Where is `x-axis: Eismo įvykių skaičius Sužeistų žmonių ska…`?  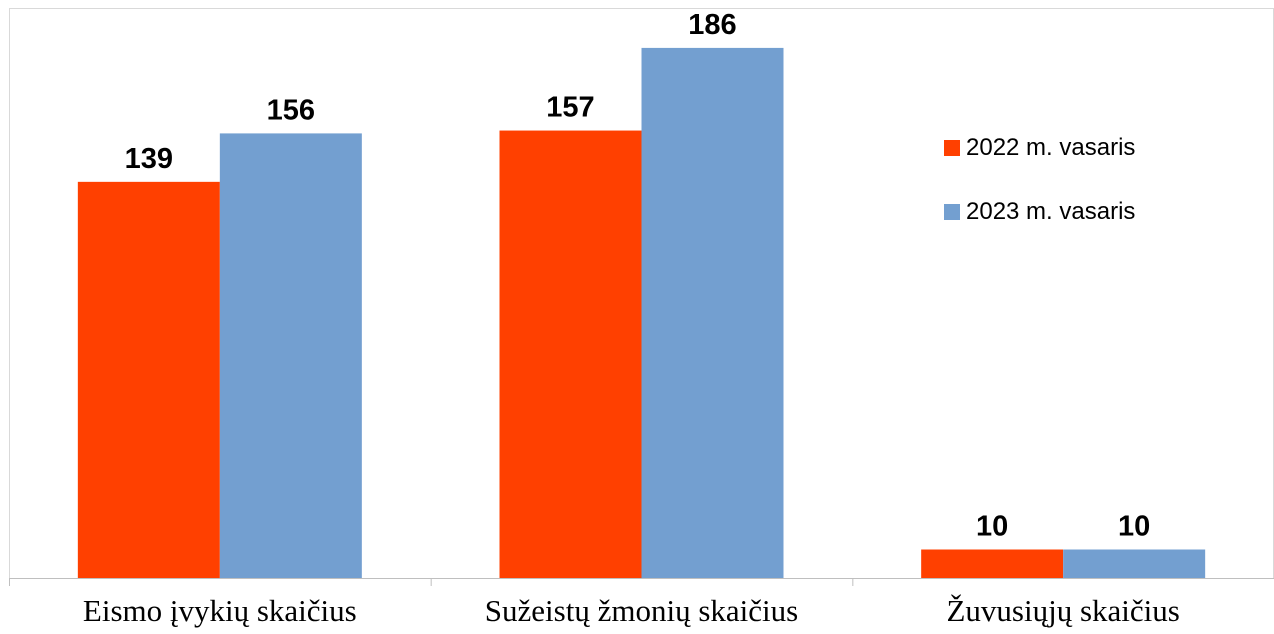
x-axis: Eismo įvykių skaičius Sužeistų žmonių ska… is located at coordinates (641, 603).